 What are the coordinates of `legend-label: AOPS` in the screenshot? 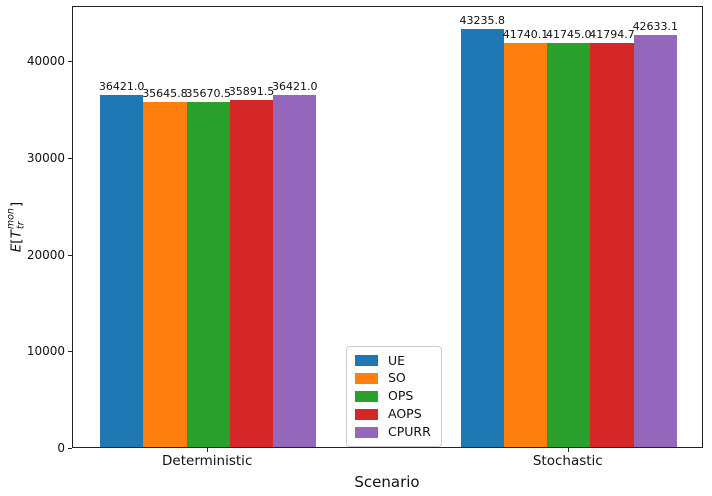 It's located at (405, 414).